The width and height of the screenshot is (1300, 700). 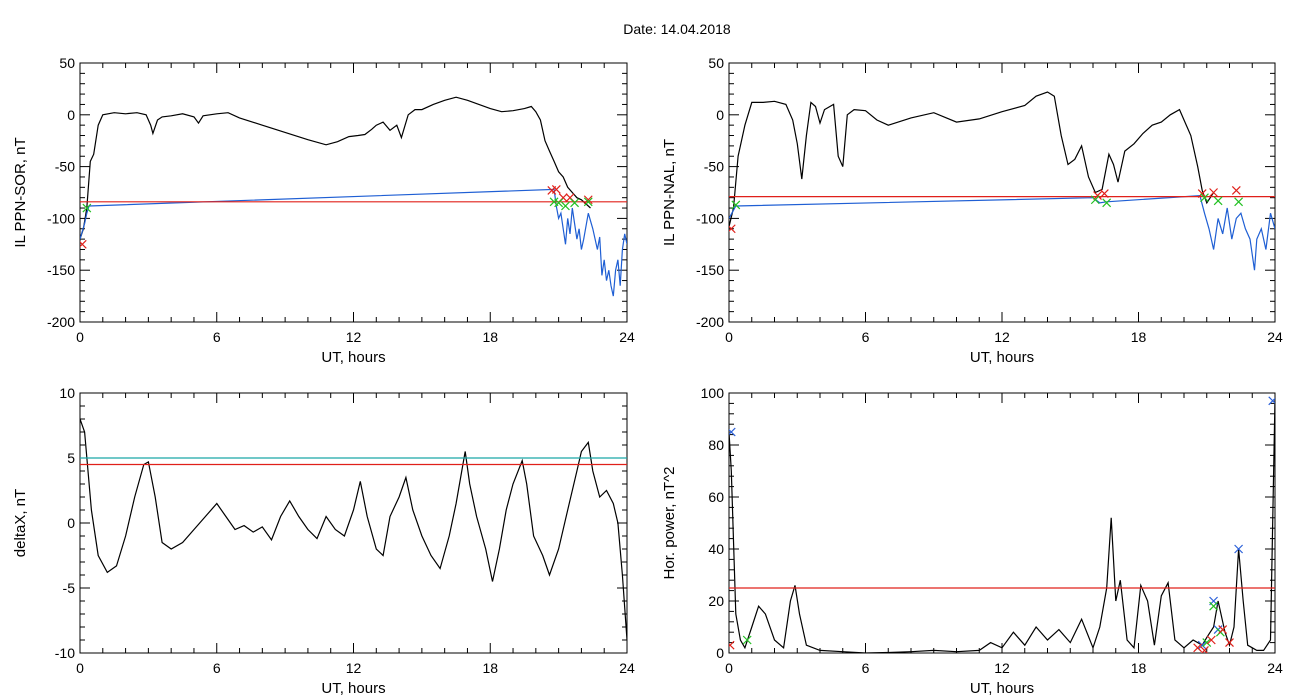 What do you see at coordinates (669, 523) in the screenshot?
I see `y-axis-label: Hor. power, nT^2` at bounding box center [669, 523].